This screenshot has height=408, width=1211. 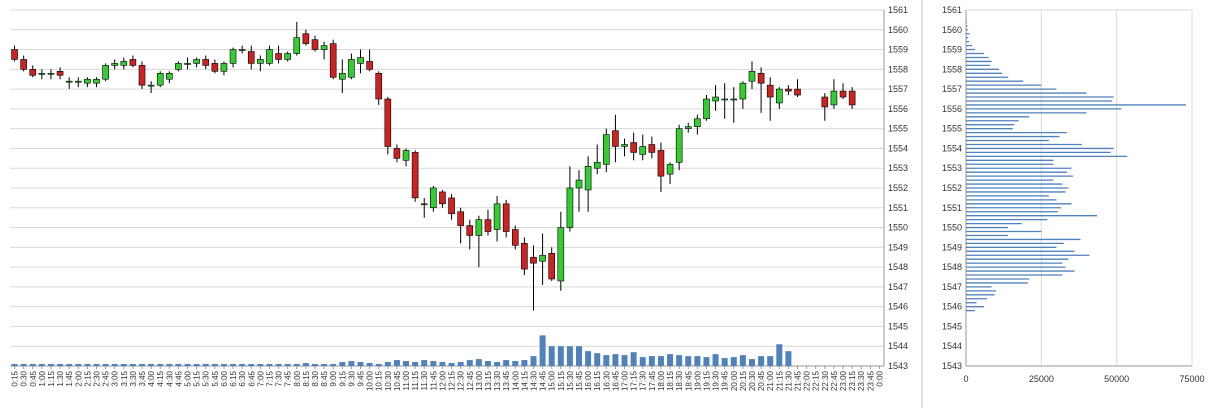 I want to click on time-tick-label: 22:30, so click(x=825, y=380).